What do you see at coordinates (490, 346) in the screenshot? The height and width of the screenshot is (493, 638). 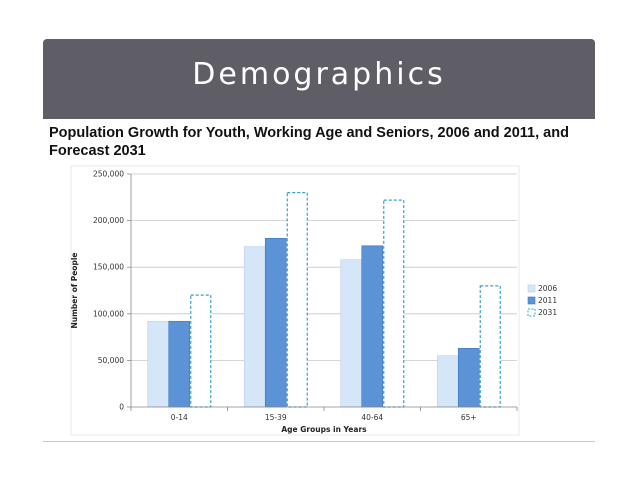 I see `bar-2031-65+` at bounding box center [490, 346].